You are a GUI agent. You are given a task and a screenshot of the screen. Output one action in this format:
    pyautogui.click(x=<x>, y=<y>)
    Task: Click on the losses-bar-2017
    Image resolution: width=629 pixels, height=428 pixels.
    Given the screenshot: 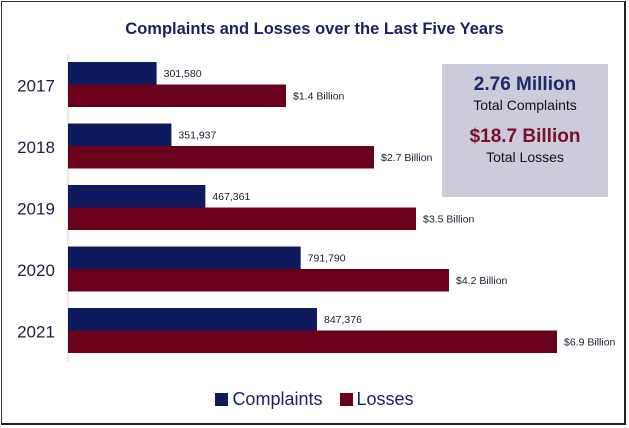 What is the action you would take?
    pyautogui.click(x=177, y=95)
    